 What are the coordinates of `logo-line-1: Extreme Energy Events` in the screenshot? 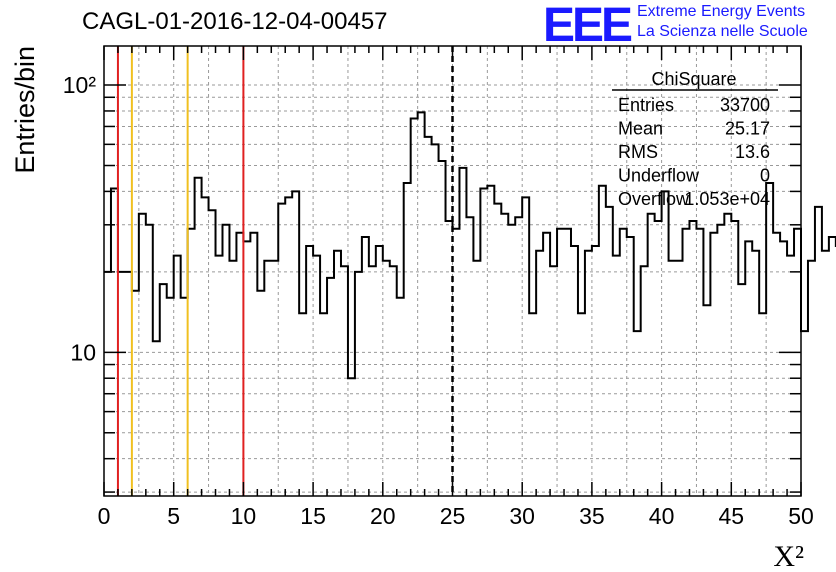 It's located at (721, 11).